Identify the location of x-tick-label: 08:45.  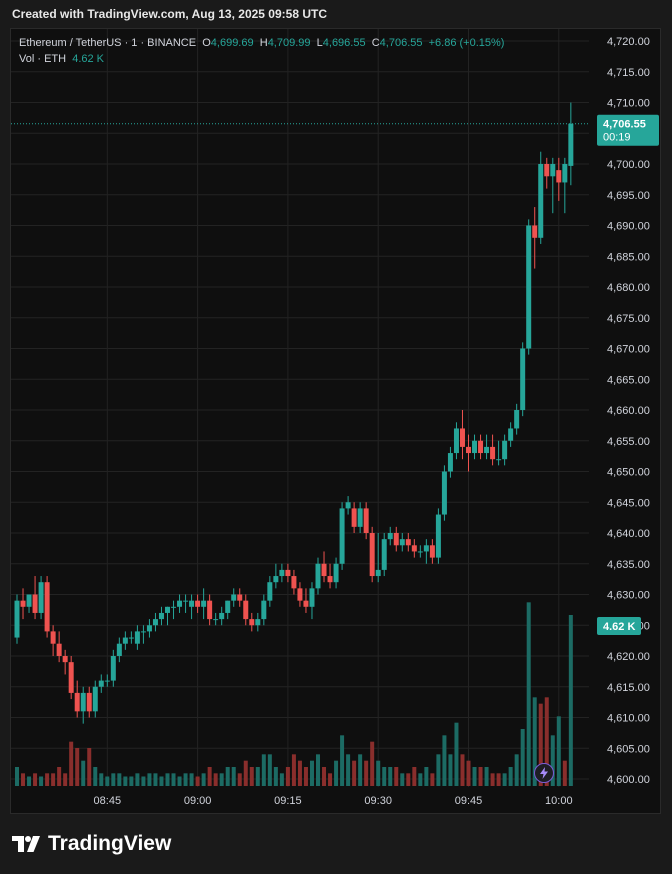
(108, 801).